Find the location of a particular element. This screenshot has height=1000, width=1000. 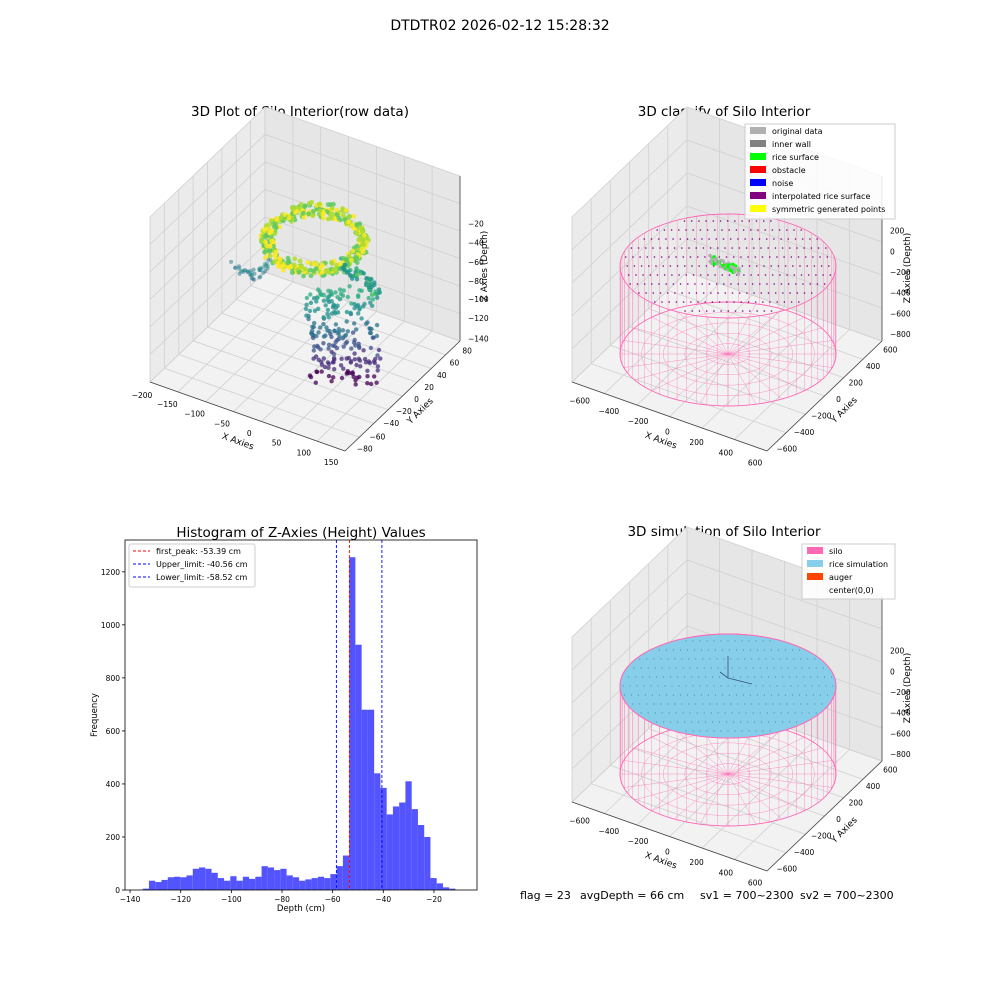

raw-ytick-label: −80 is located at coordinates (365, 449).